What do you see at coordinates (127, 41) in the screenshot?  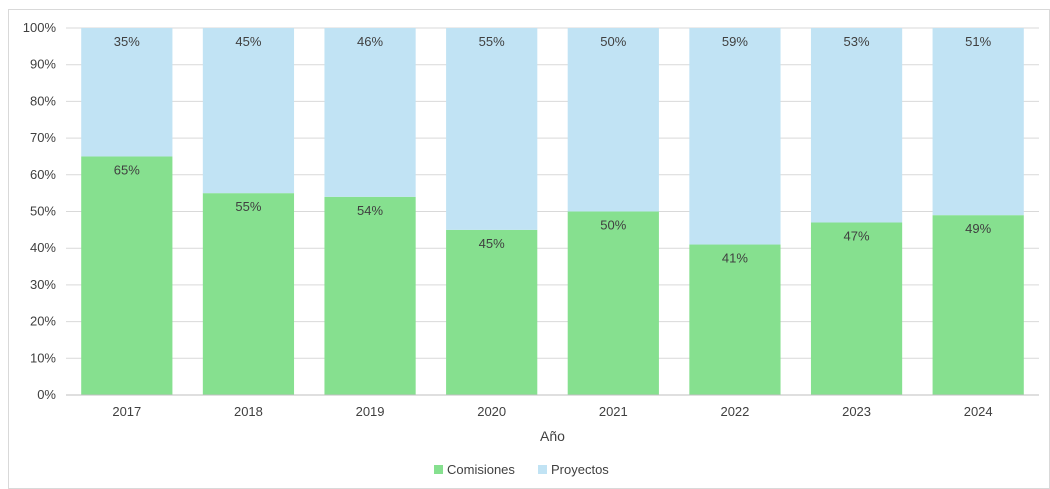 I see `data-label: 35%` at bounding box center [127, 41].